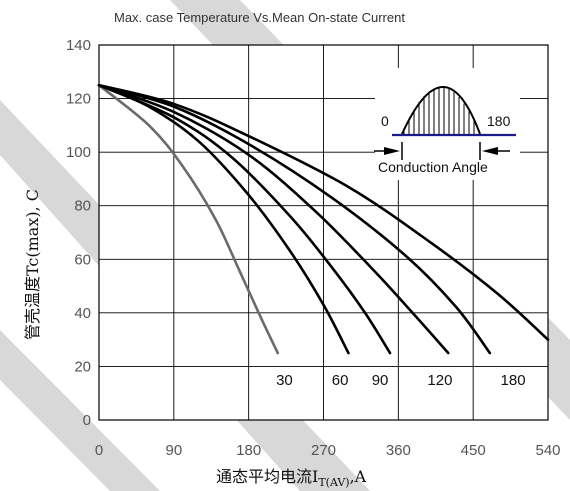 This screenshot has height=491, width=570. I want to click on x-tick-label: 270, so click(323, 450).